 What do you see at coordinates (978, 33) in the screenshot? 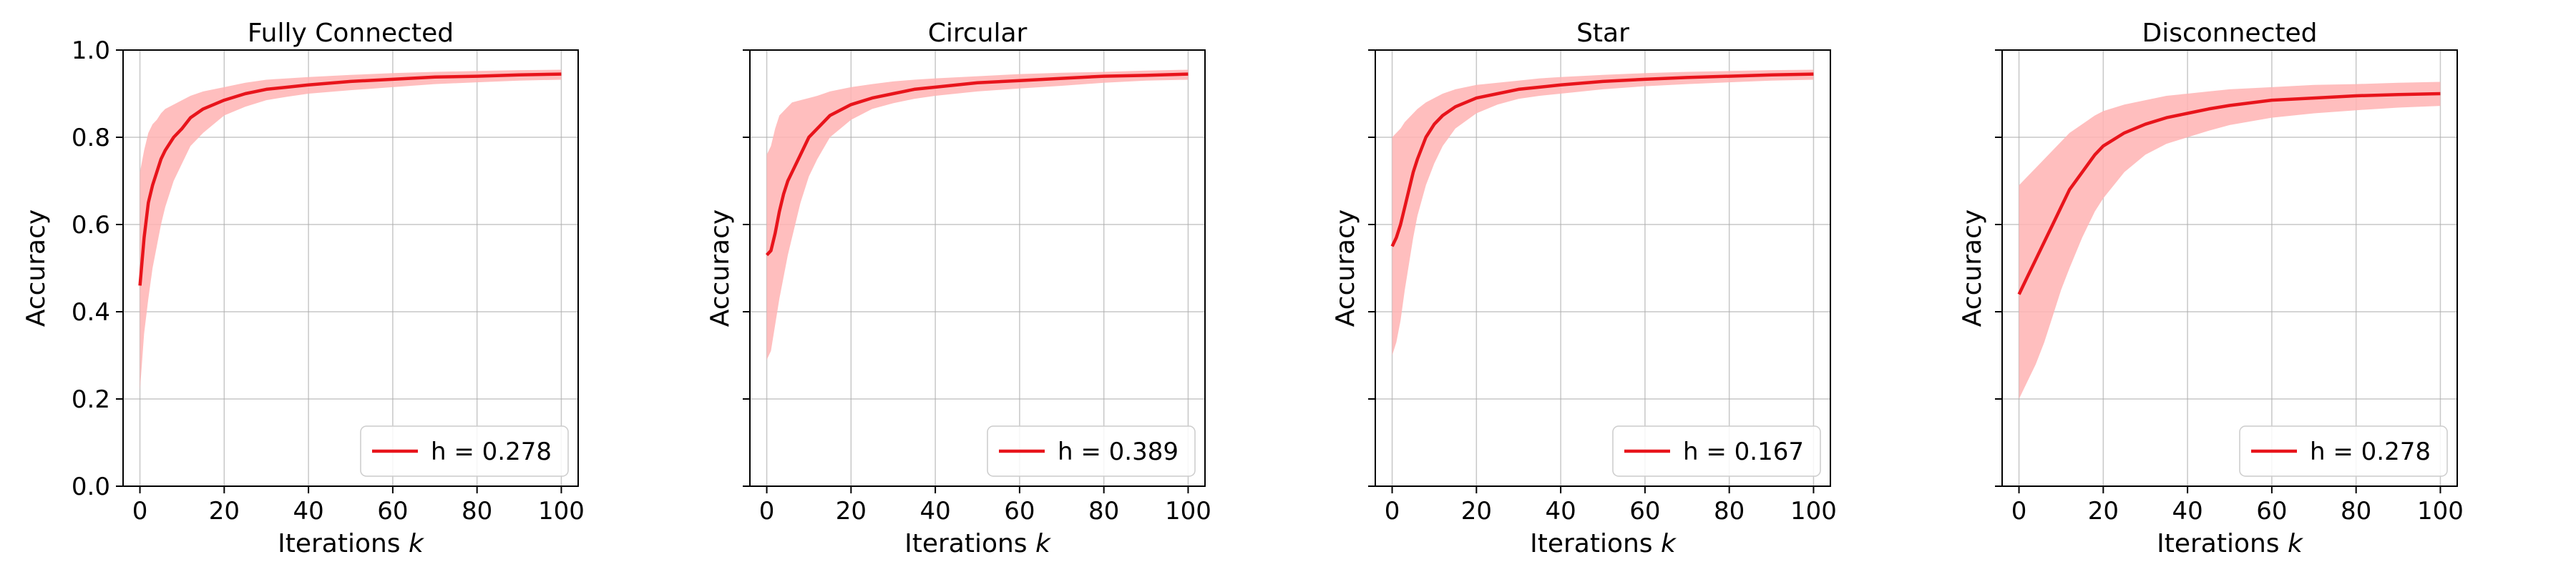
I see `chart-title: Circular` at bounding box center [978, 33].